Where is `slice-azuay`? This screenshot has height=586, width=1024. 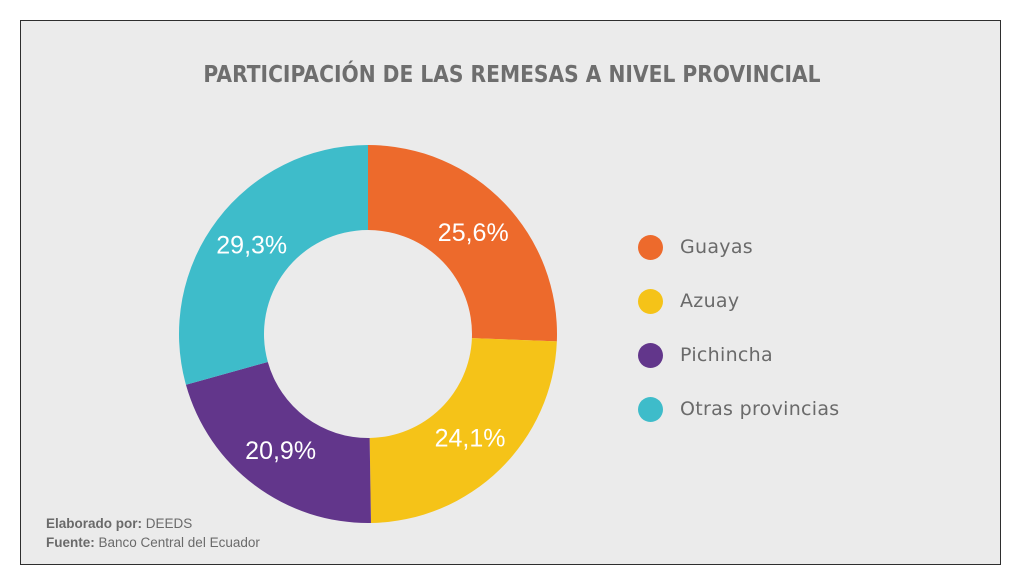 slice-azuay is located at coordinates (463, 430).